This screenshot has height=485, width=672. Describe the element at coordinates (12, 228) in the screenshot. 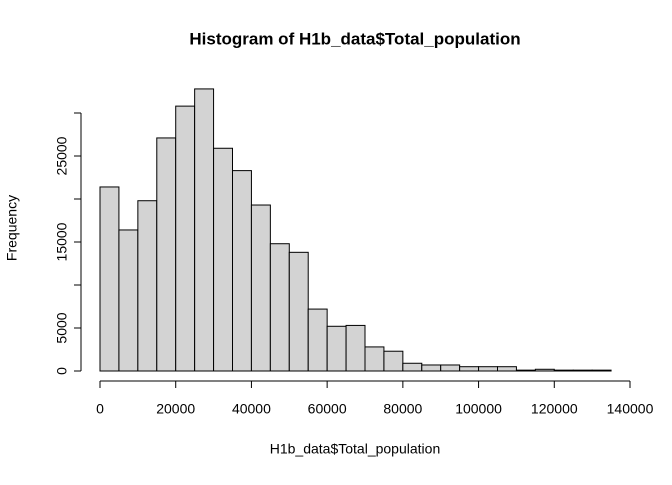

I see `y-axis-label: Frequency` at that location.